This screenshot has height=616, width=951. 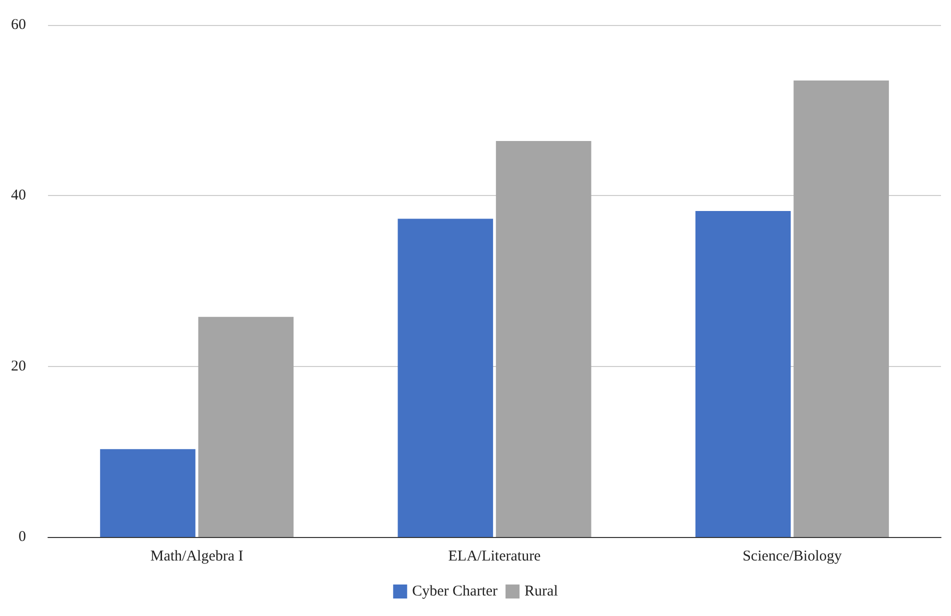 What do you see at coordinates (455, 592) in the screenshot?
I see `legend-label: Cyber Charter` at bounding box center [455, 592].